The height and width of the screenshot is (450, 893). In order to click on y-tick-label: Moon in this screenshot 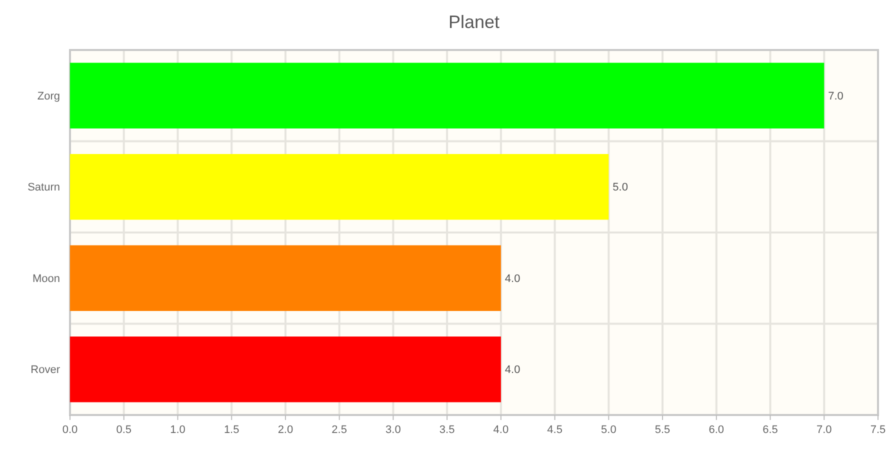, I will do `click(46, 278)`.